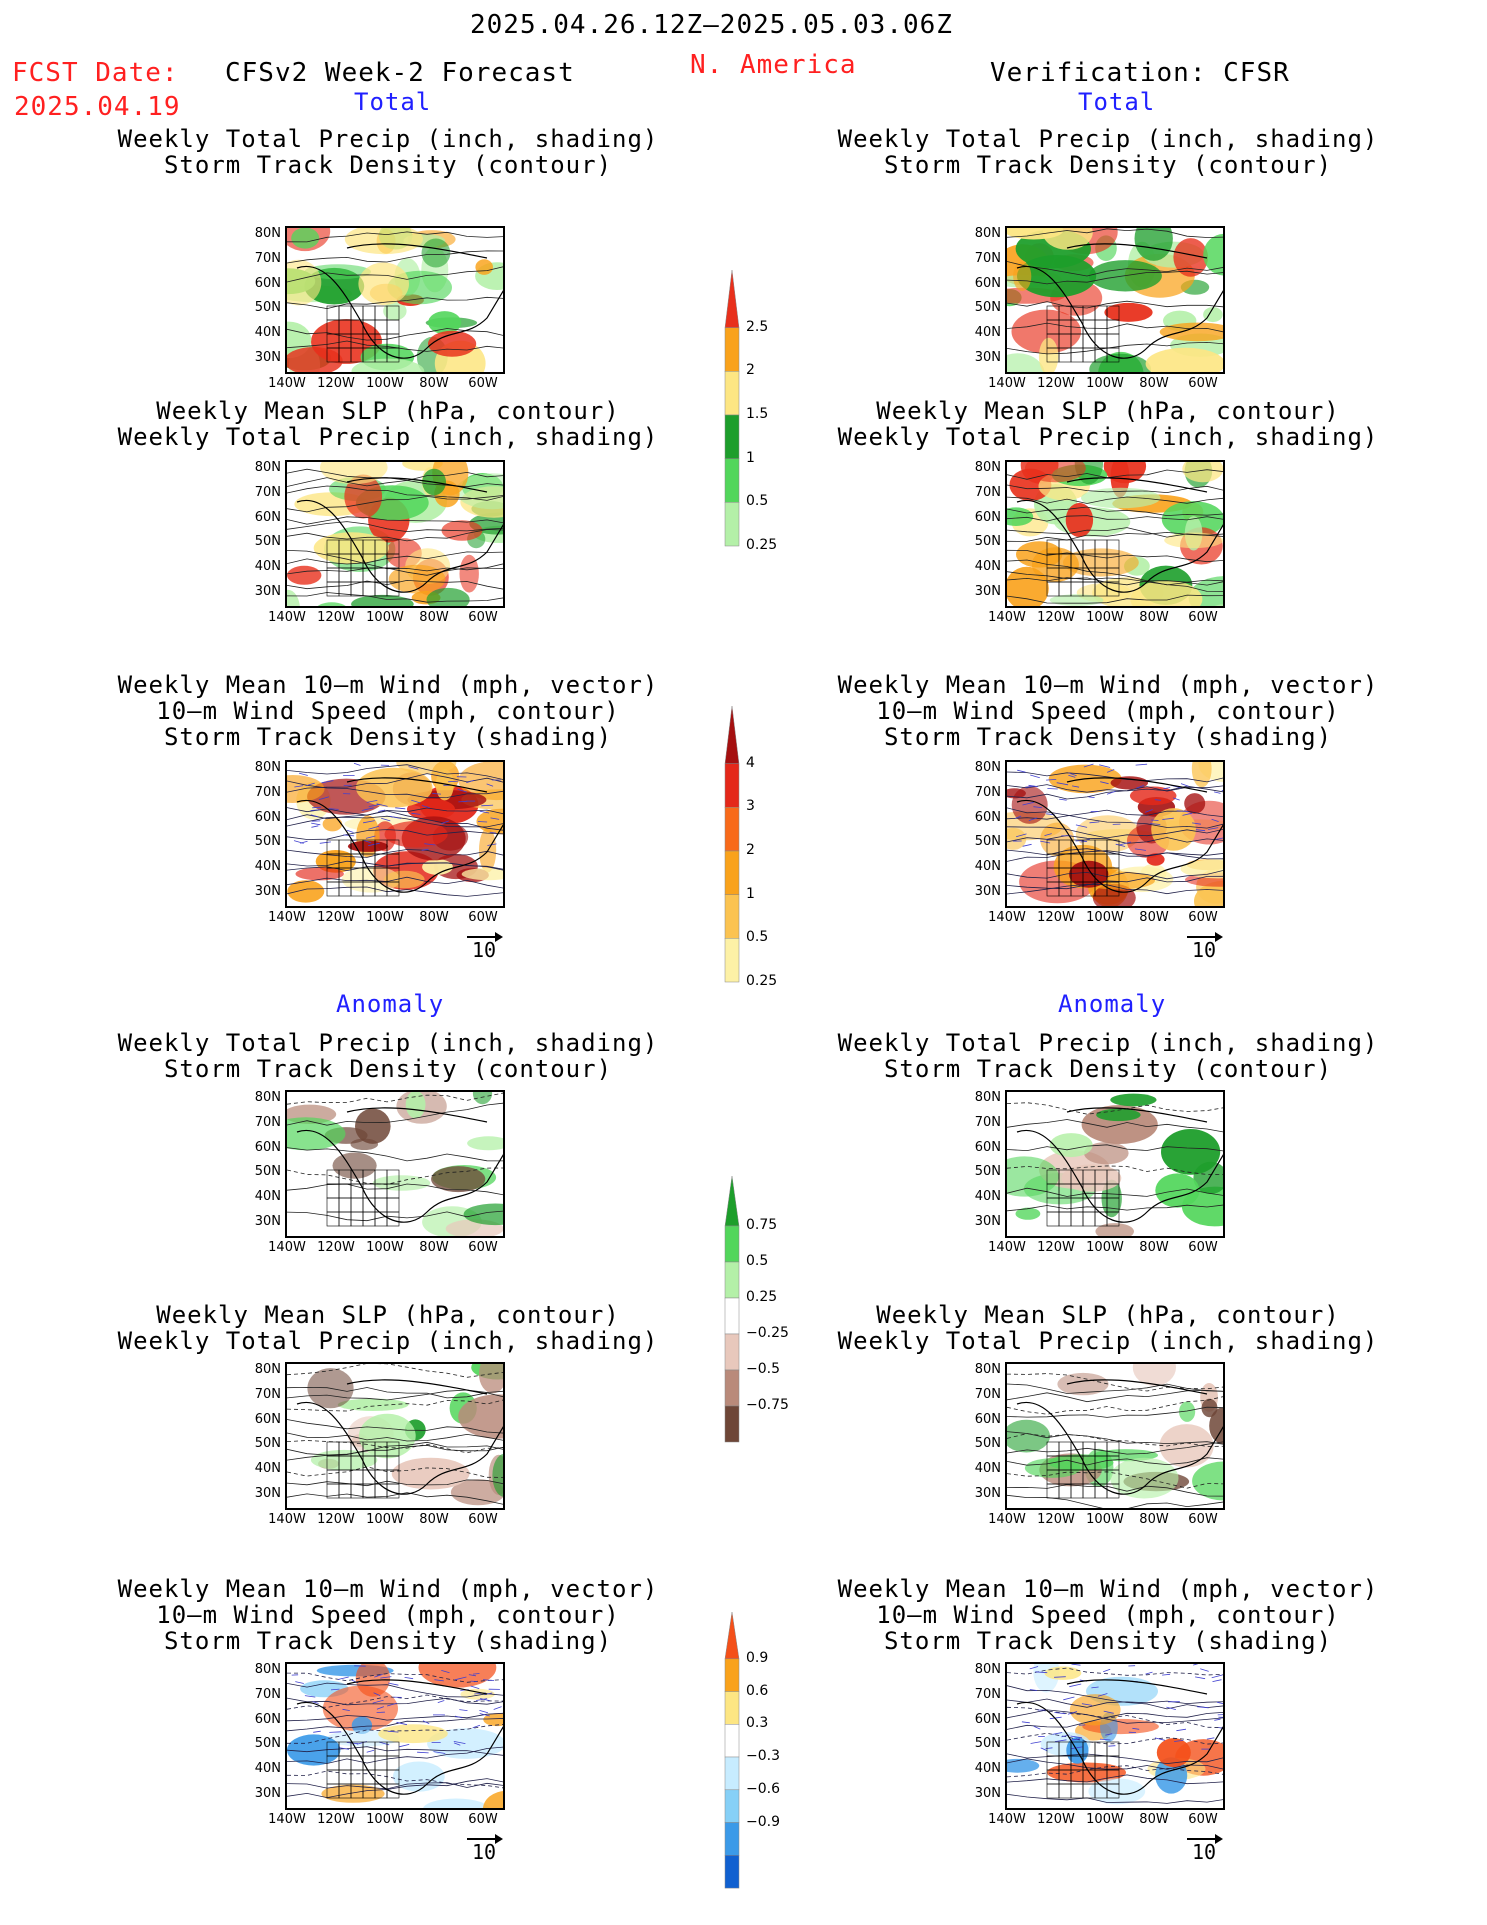  Describe the element at coordinates (1117, 102) in the screenshot. I see `right-total-label: Total` at that location.